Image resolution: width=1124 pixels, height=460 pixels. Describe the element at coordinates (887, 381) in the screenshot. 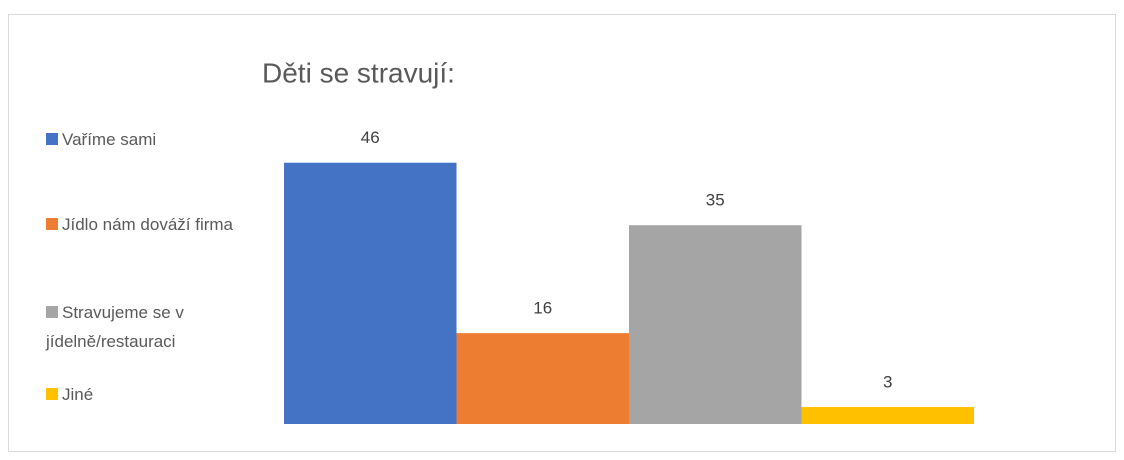

I see `data-label: 3` at that location.